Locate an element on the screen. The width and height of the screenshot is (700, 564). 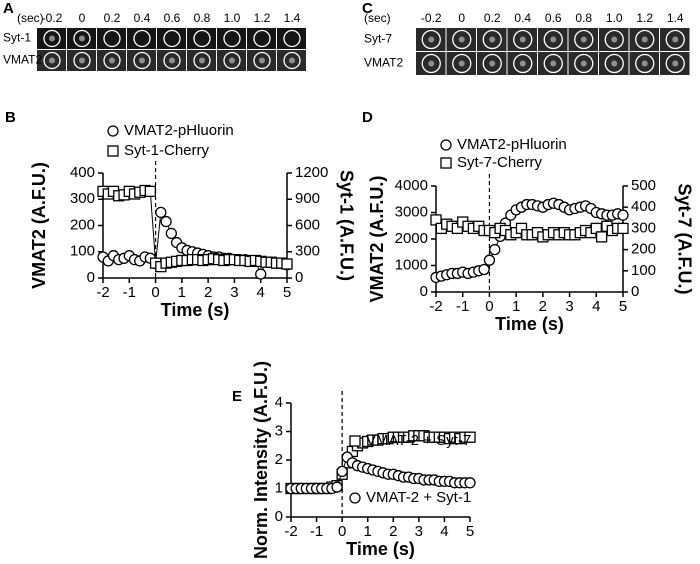
y-tick-label: 4 is located at coordinates (279, 402).